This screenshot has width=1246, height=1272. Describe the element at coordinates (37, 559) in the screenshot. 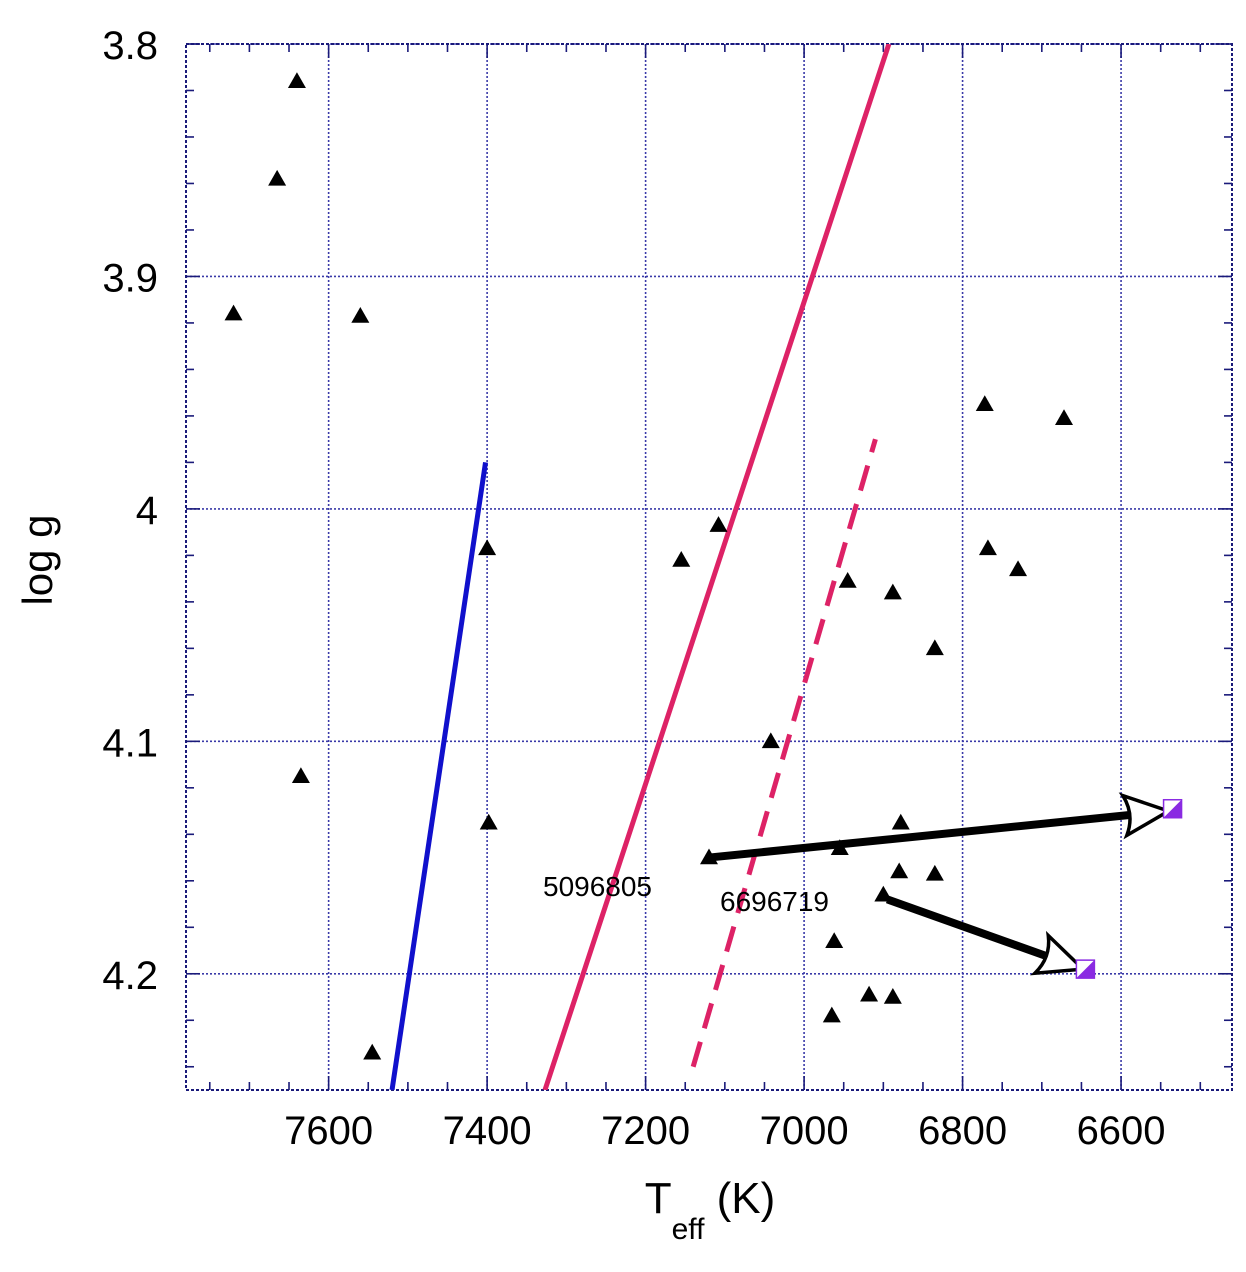

I see `y-axis-title: log g` at that location.